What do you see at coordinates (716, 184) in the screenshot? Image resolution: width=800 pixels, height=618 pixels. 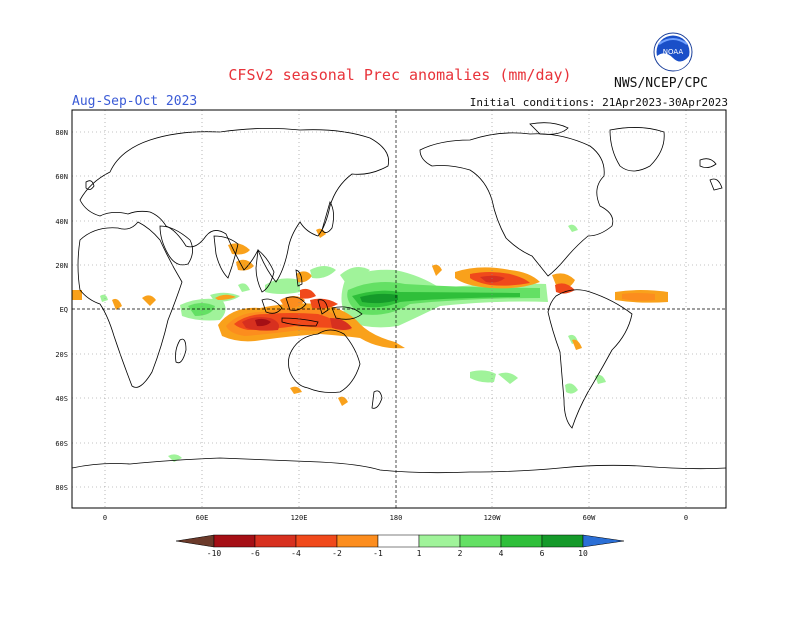 I see `europe-west-outline` at bounding box center [716, 184].